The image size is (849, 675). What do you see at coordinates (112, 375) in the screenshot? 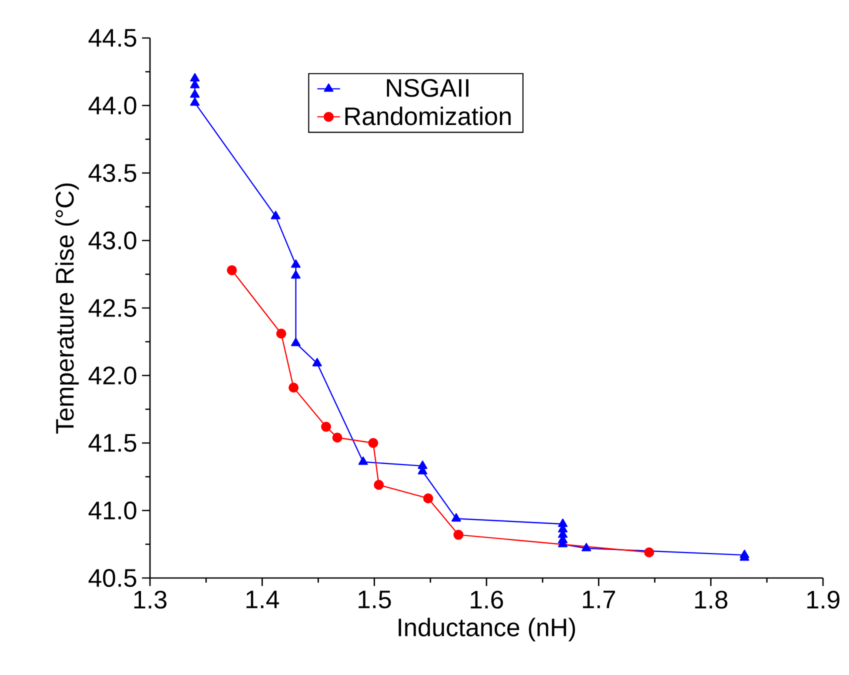
I see `y-tick-label: 42.0` at bounding box center [112, 375].